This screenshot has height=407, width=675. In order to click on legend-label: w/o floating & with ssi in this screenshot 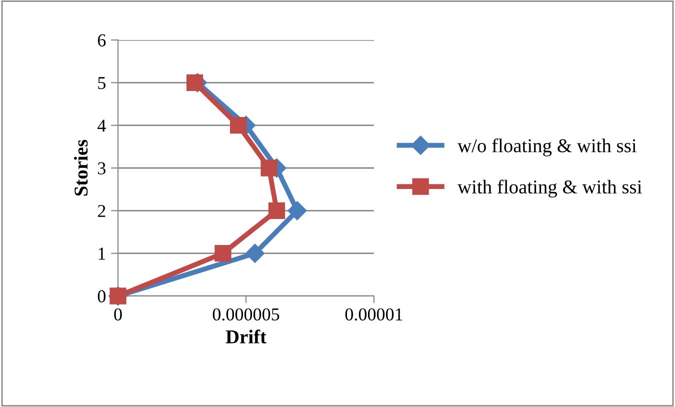, I will do `click(547, 147)`.